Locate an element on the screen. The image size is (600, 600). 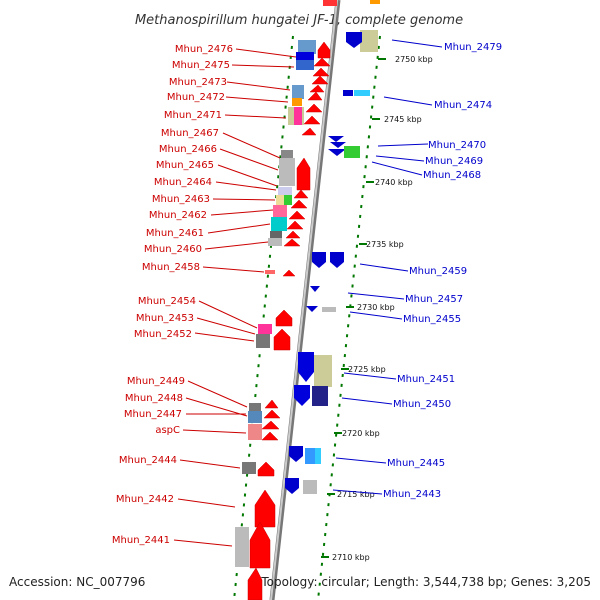
reverse-features is located at coordinates (275, 303).